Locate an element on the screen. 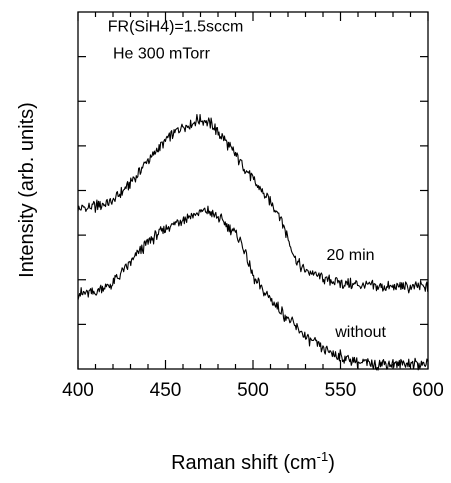  annotations: FR(SiH4)=1.5sccm He 300 mTorr is located at coordinates (176, 41).